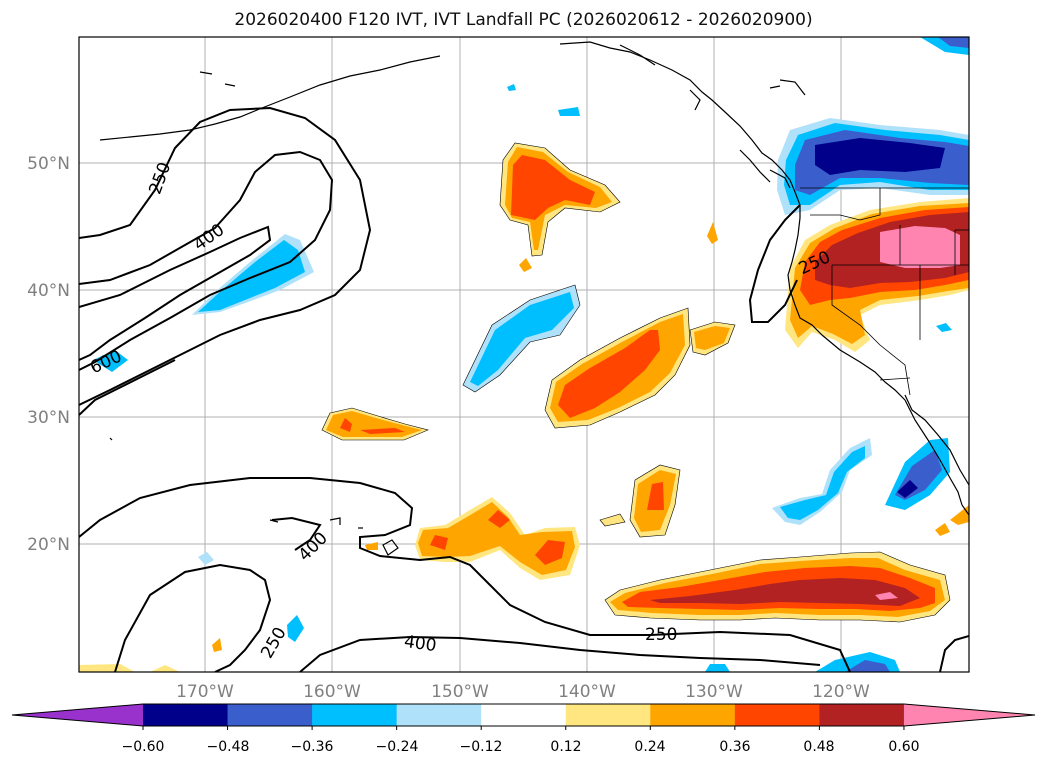  What do you see at coordinates (734, 747) in the screenshot?
I see `colorbar-tick-label: 0.36` at bounding box center [734, 747].